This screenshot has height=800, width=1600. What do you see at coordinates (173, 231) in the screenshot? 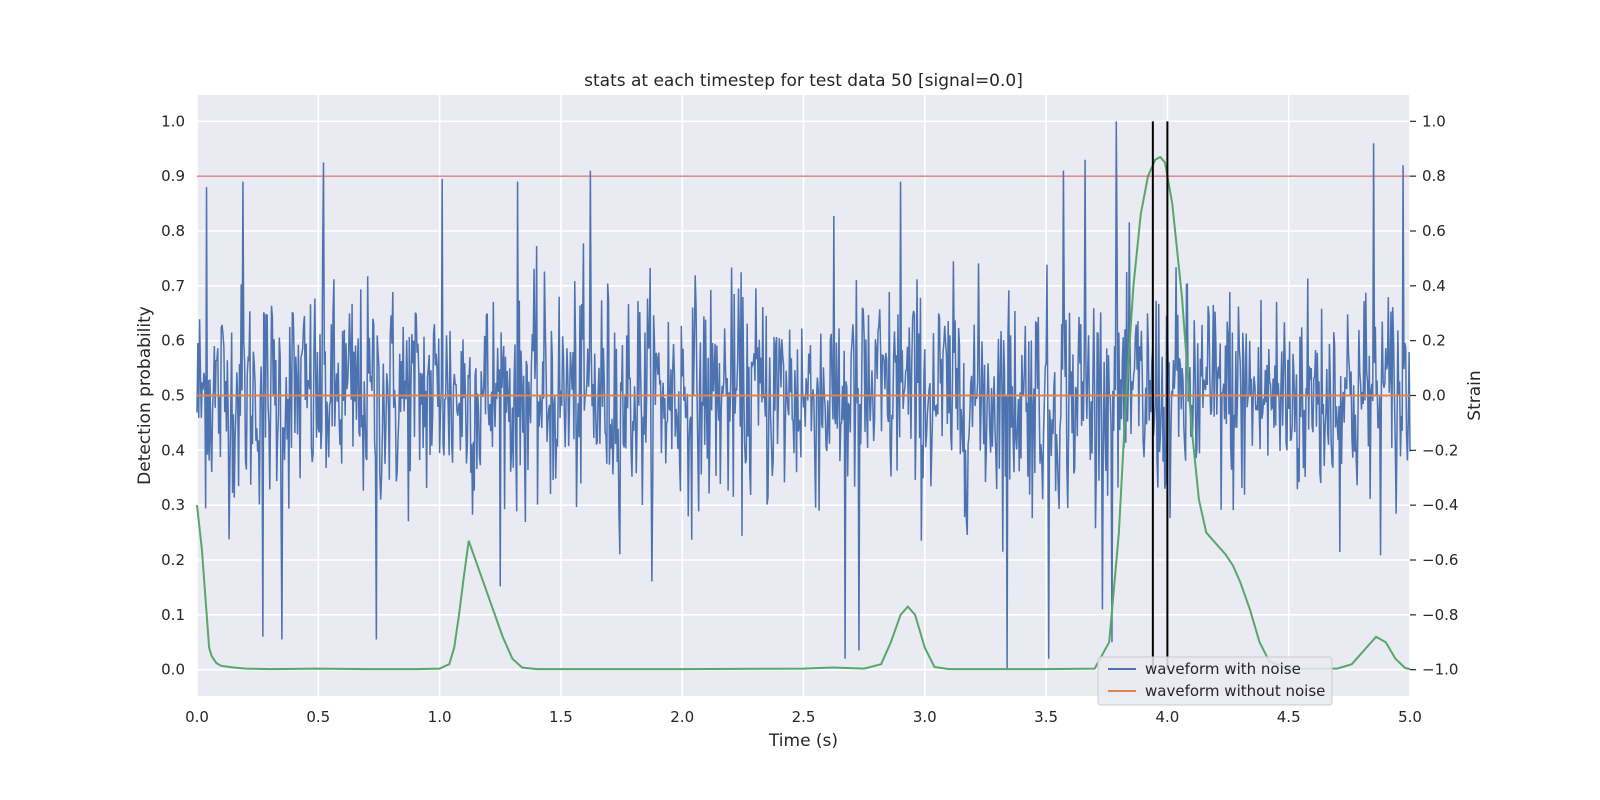
I see `y-tick-label: 0.8` at bounding box center [173, 231].